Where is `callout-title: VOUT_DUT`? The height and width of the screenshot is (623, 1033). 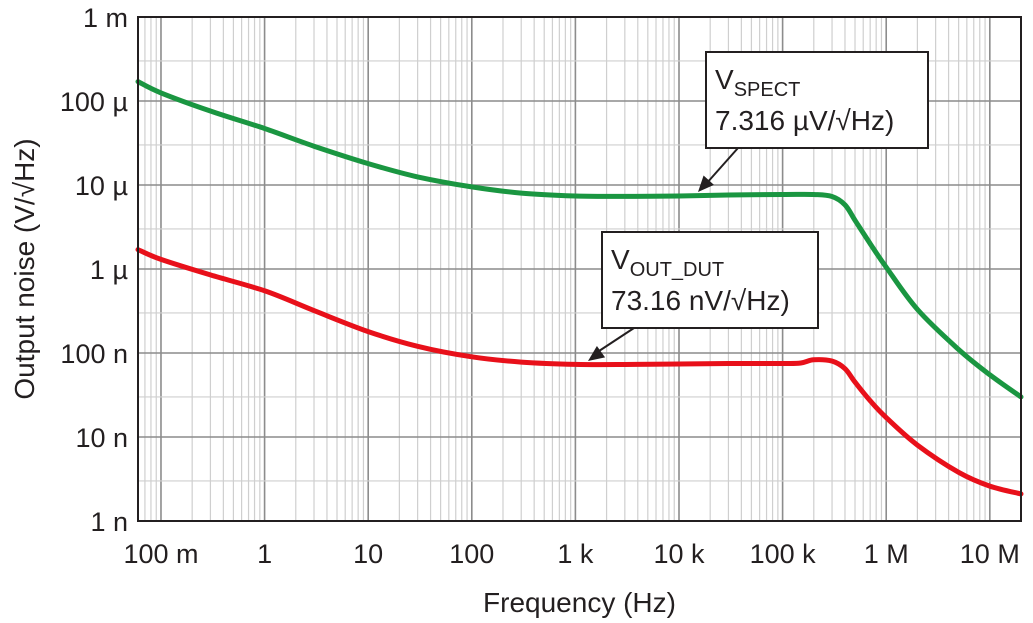
callout-title: VOUT_DUT is located at coordinates (667, 262).